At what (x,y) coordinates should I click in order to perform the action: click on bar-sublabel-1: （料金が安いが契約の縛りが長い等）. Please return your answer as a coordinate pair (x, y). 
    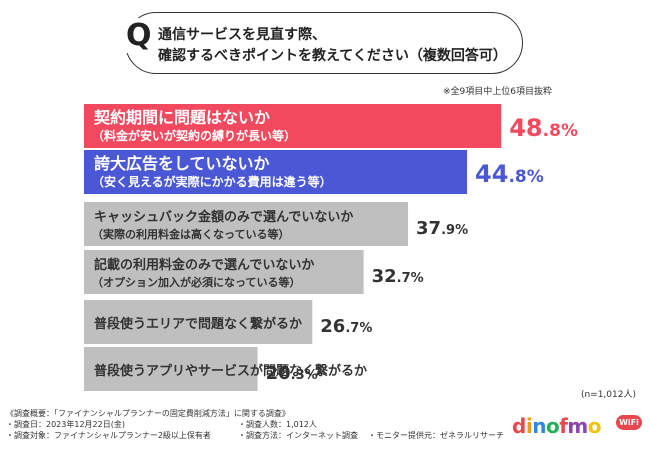
    Looking at the image, I should click on (194, 135).